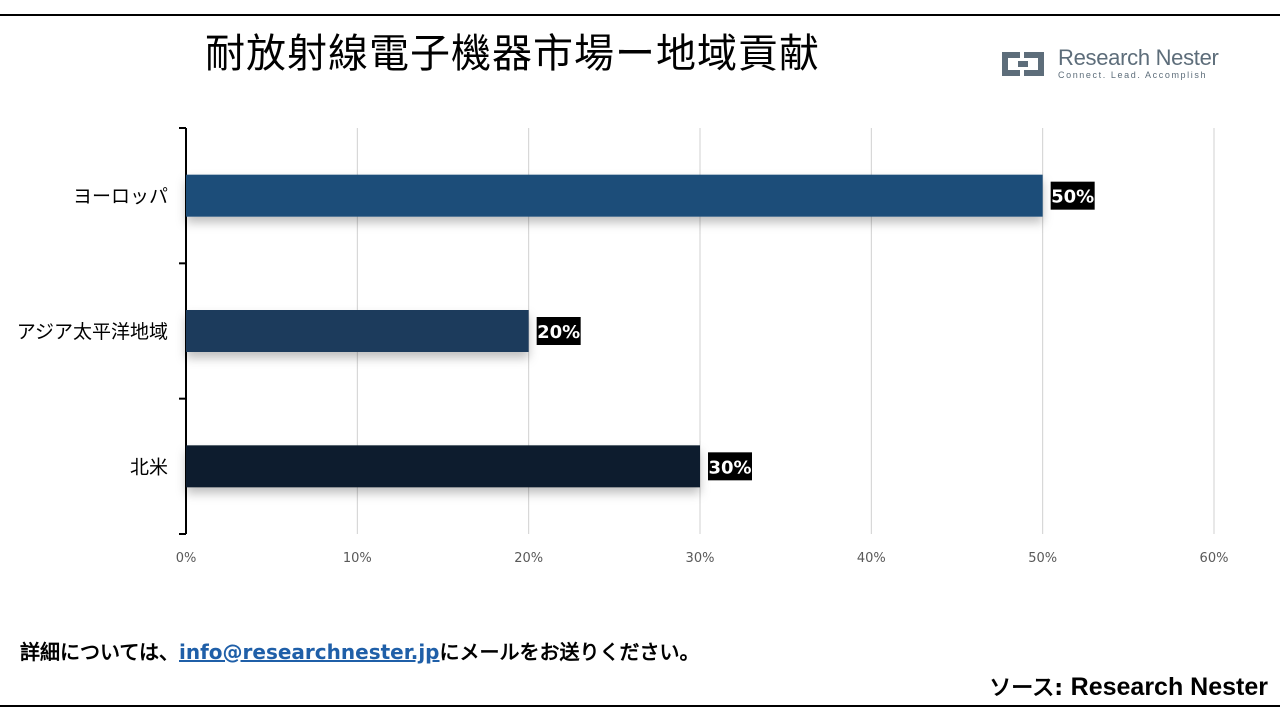 Image resolution: width=1280 pixels, height=720 pixels. What do you see at coordinates (1023, 64) in the screenshot?
I see `logo-mark-icon` at bounding box center [1023, 64].